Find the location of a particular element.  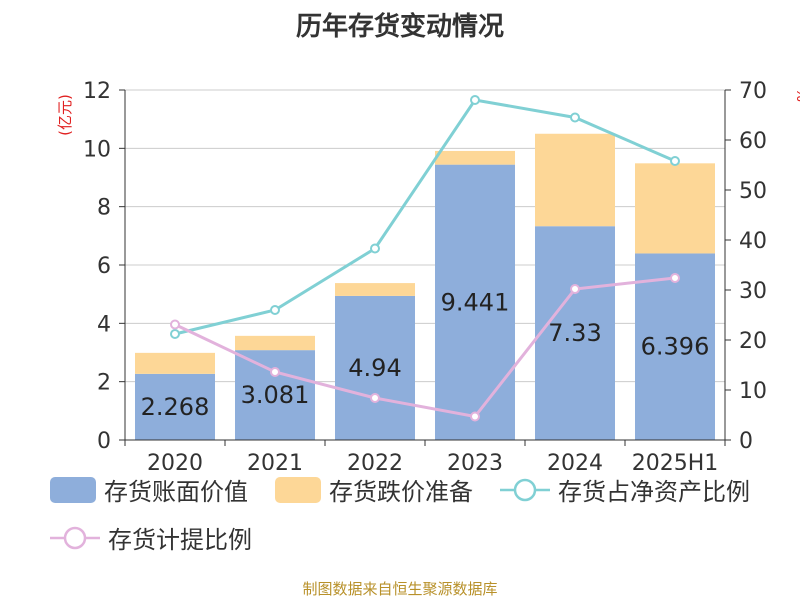

right-axis-tick-label: 10 is located at coordinates (753, 391).